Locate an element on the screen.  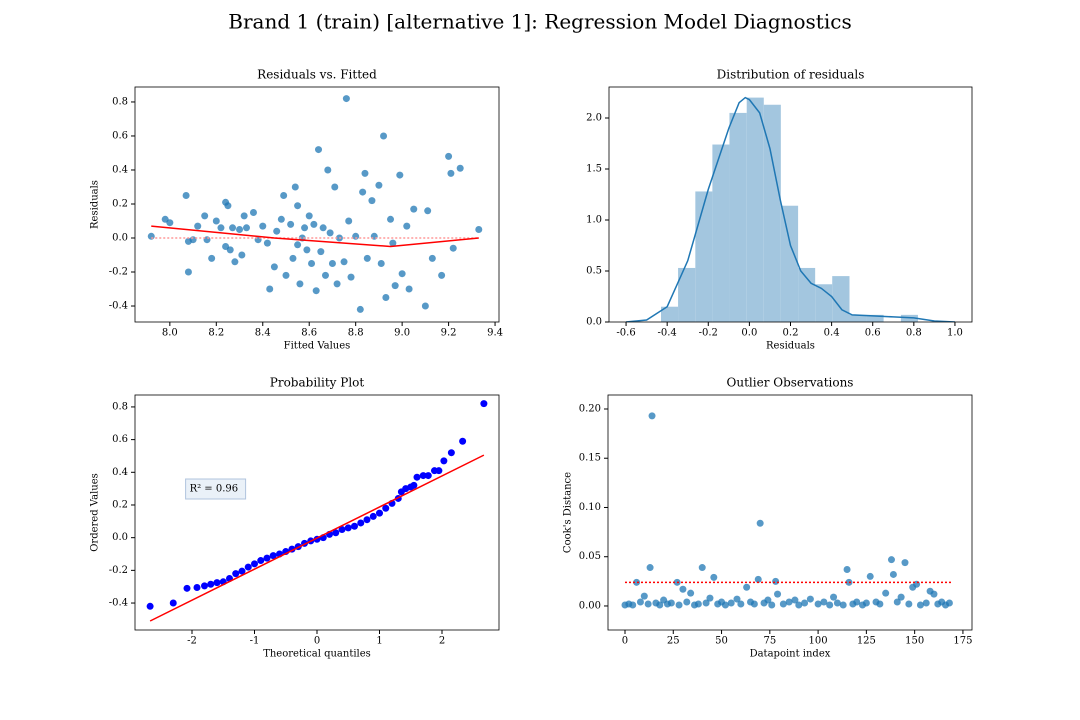
x-tick-label: 8.8 is located at coordinates (356, 333).